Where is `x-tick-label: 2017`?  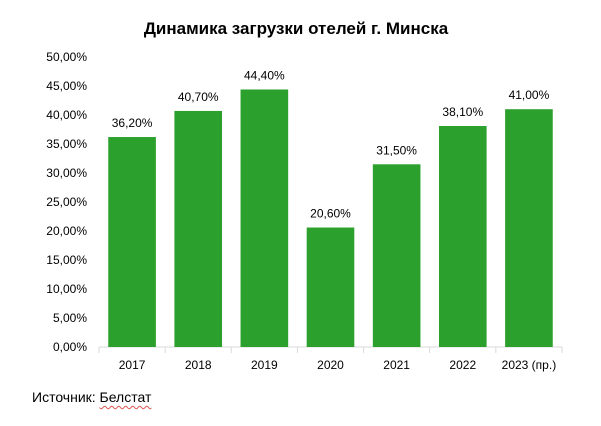 x-tick-label: 2017 is located at coordinates (132, 365).